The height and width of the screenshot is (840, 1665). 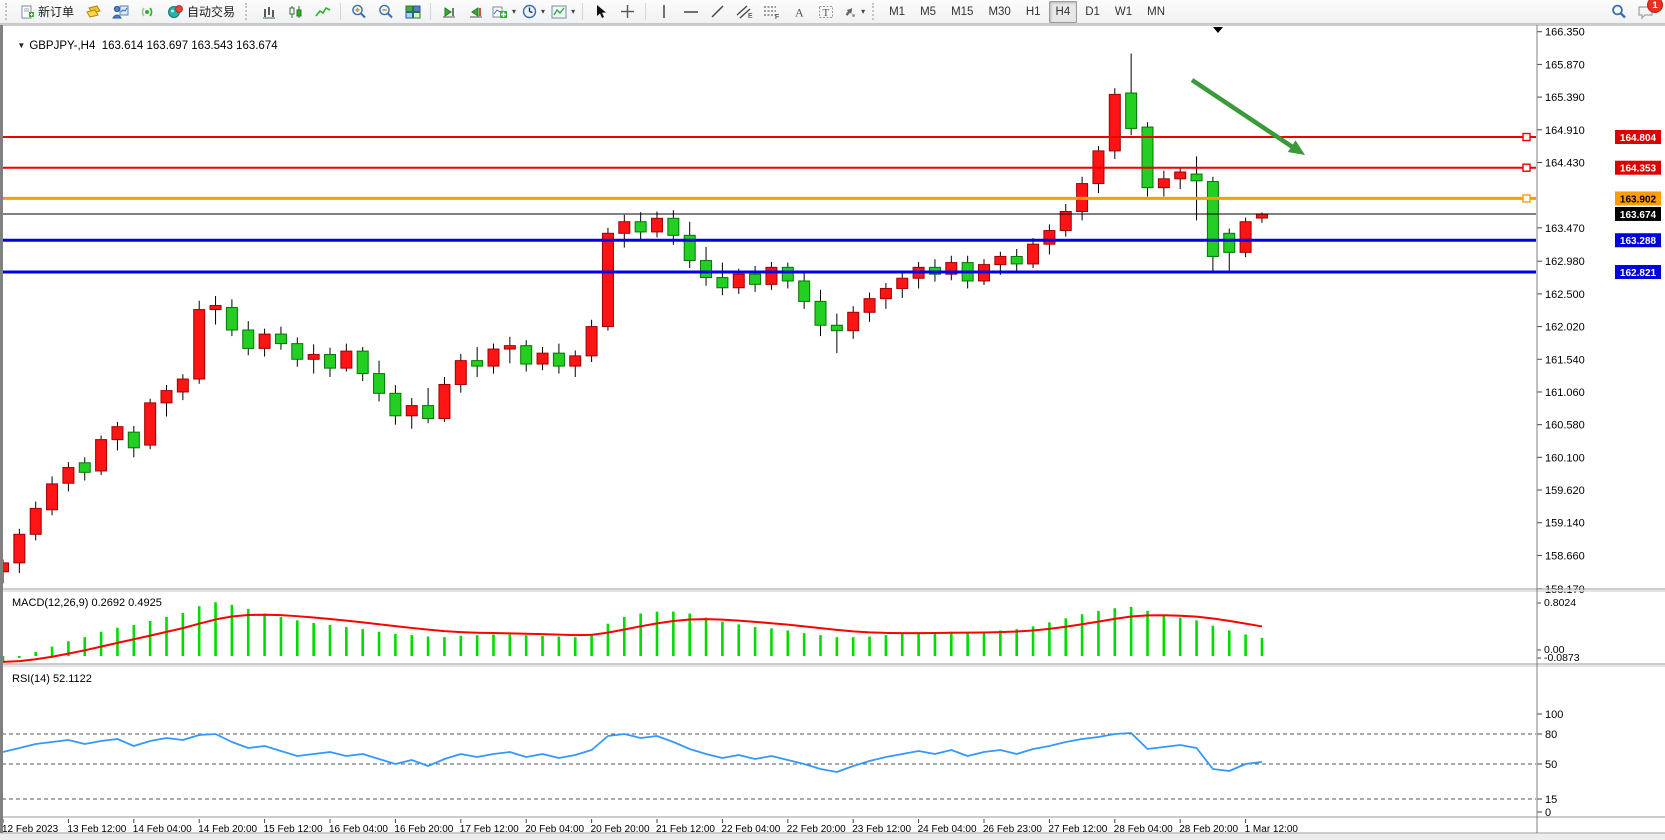 What do you see at coordinates (1296, 147) in the screenshot?
I see `trend-arrow-head` at bounding box center [1296, 147].